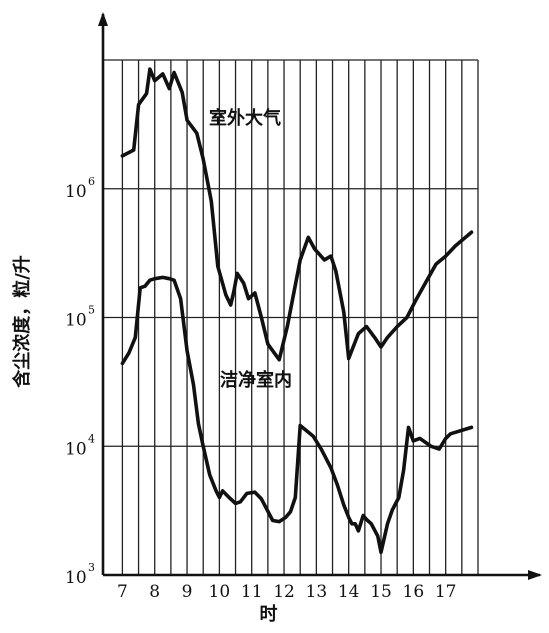 The width and height of the screenshot is (549, 633). Describe the element at coordinates (252, 592) in the screenshot. I see `x-tick-label: 11` at that location.